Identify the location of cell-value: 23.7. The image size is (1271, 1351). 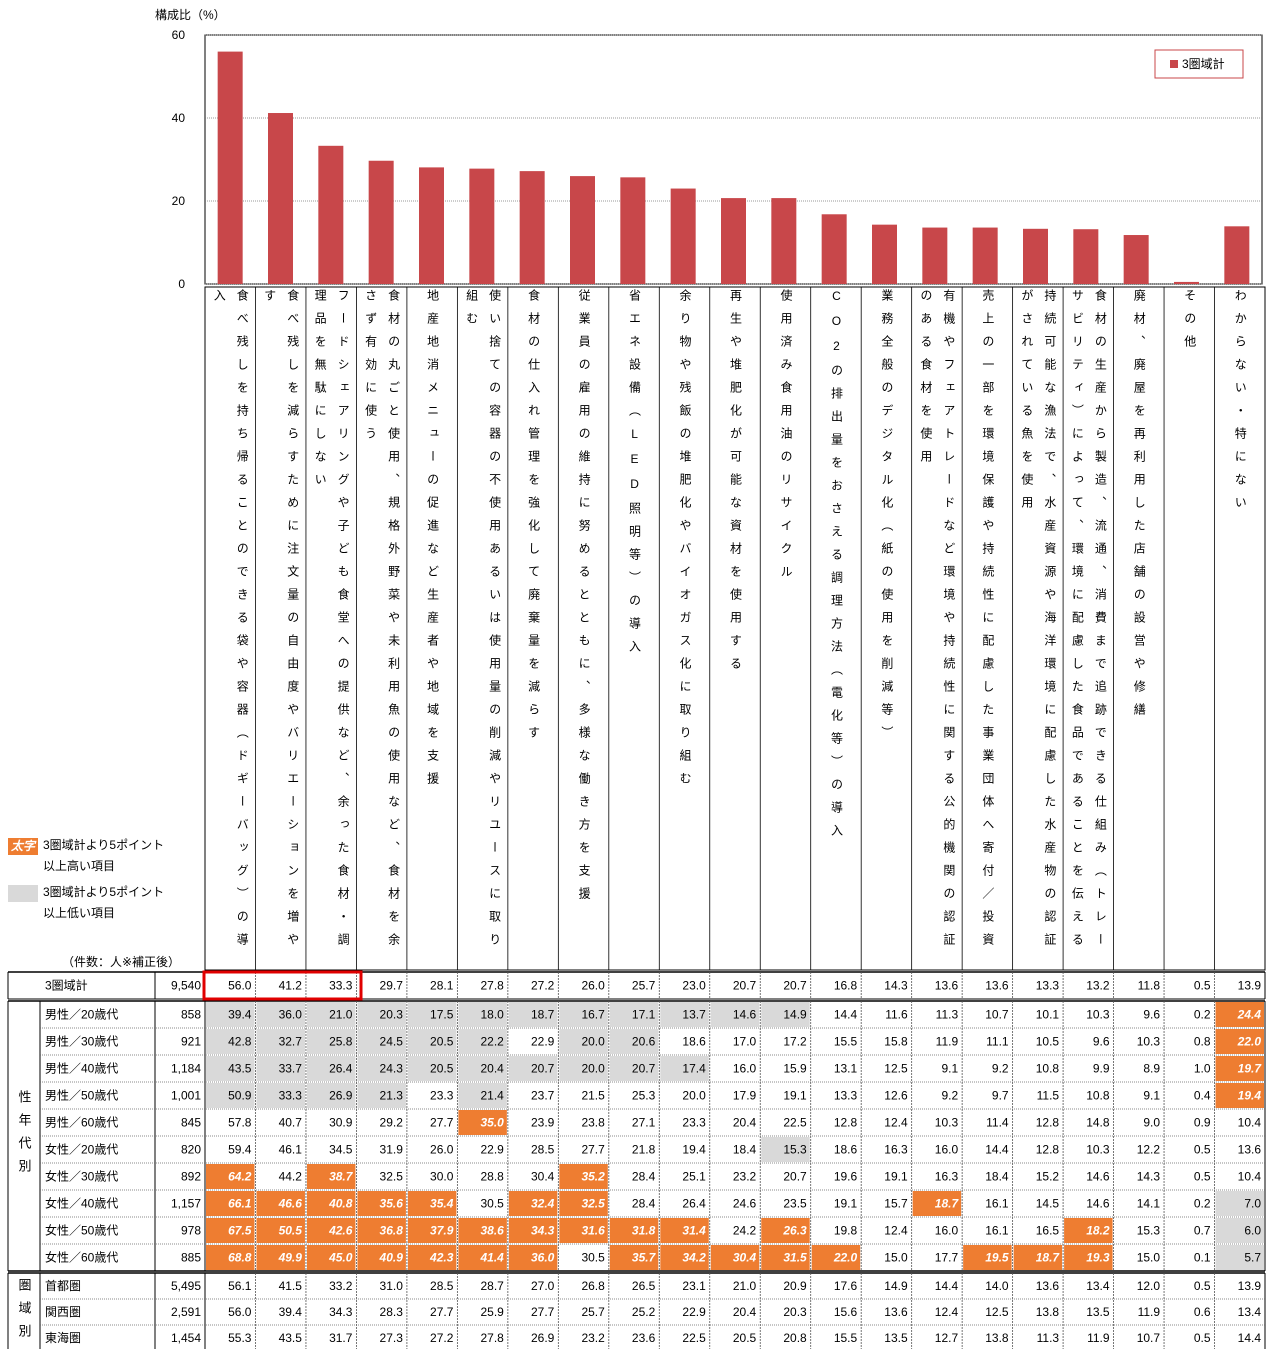
(543, 1096).